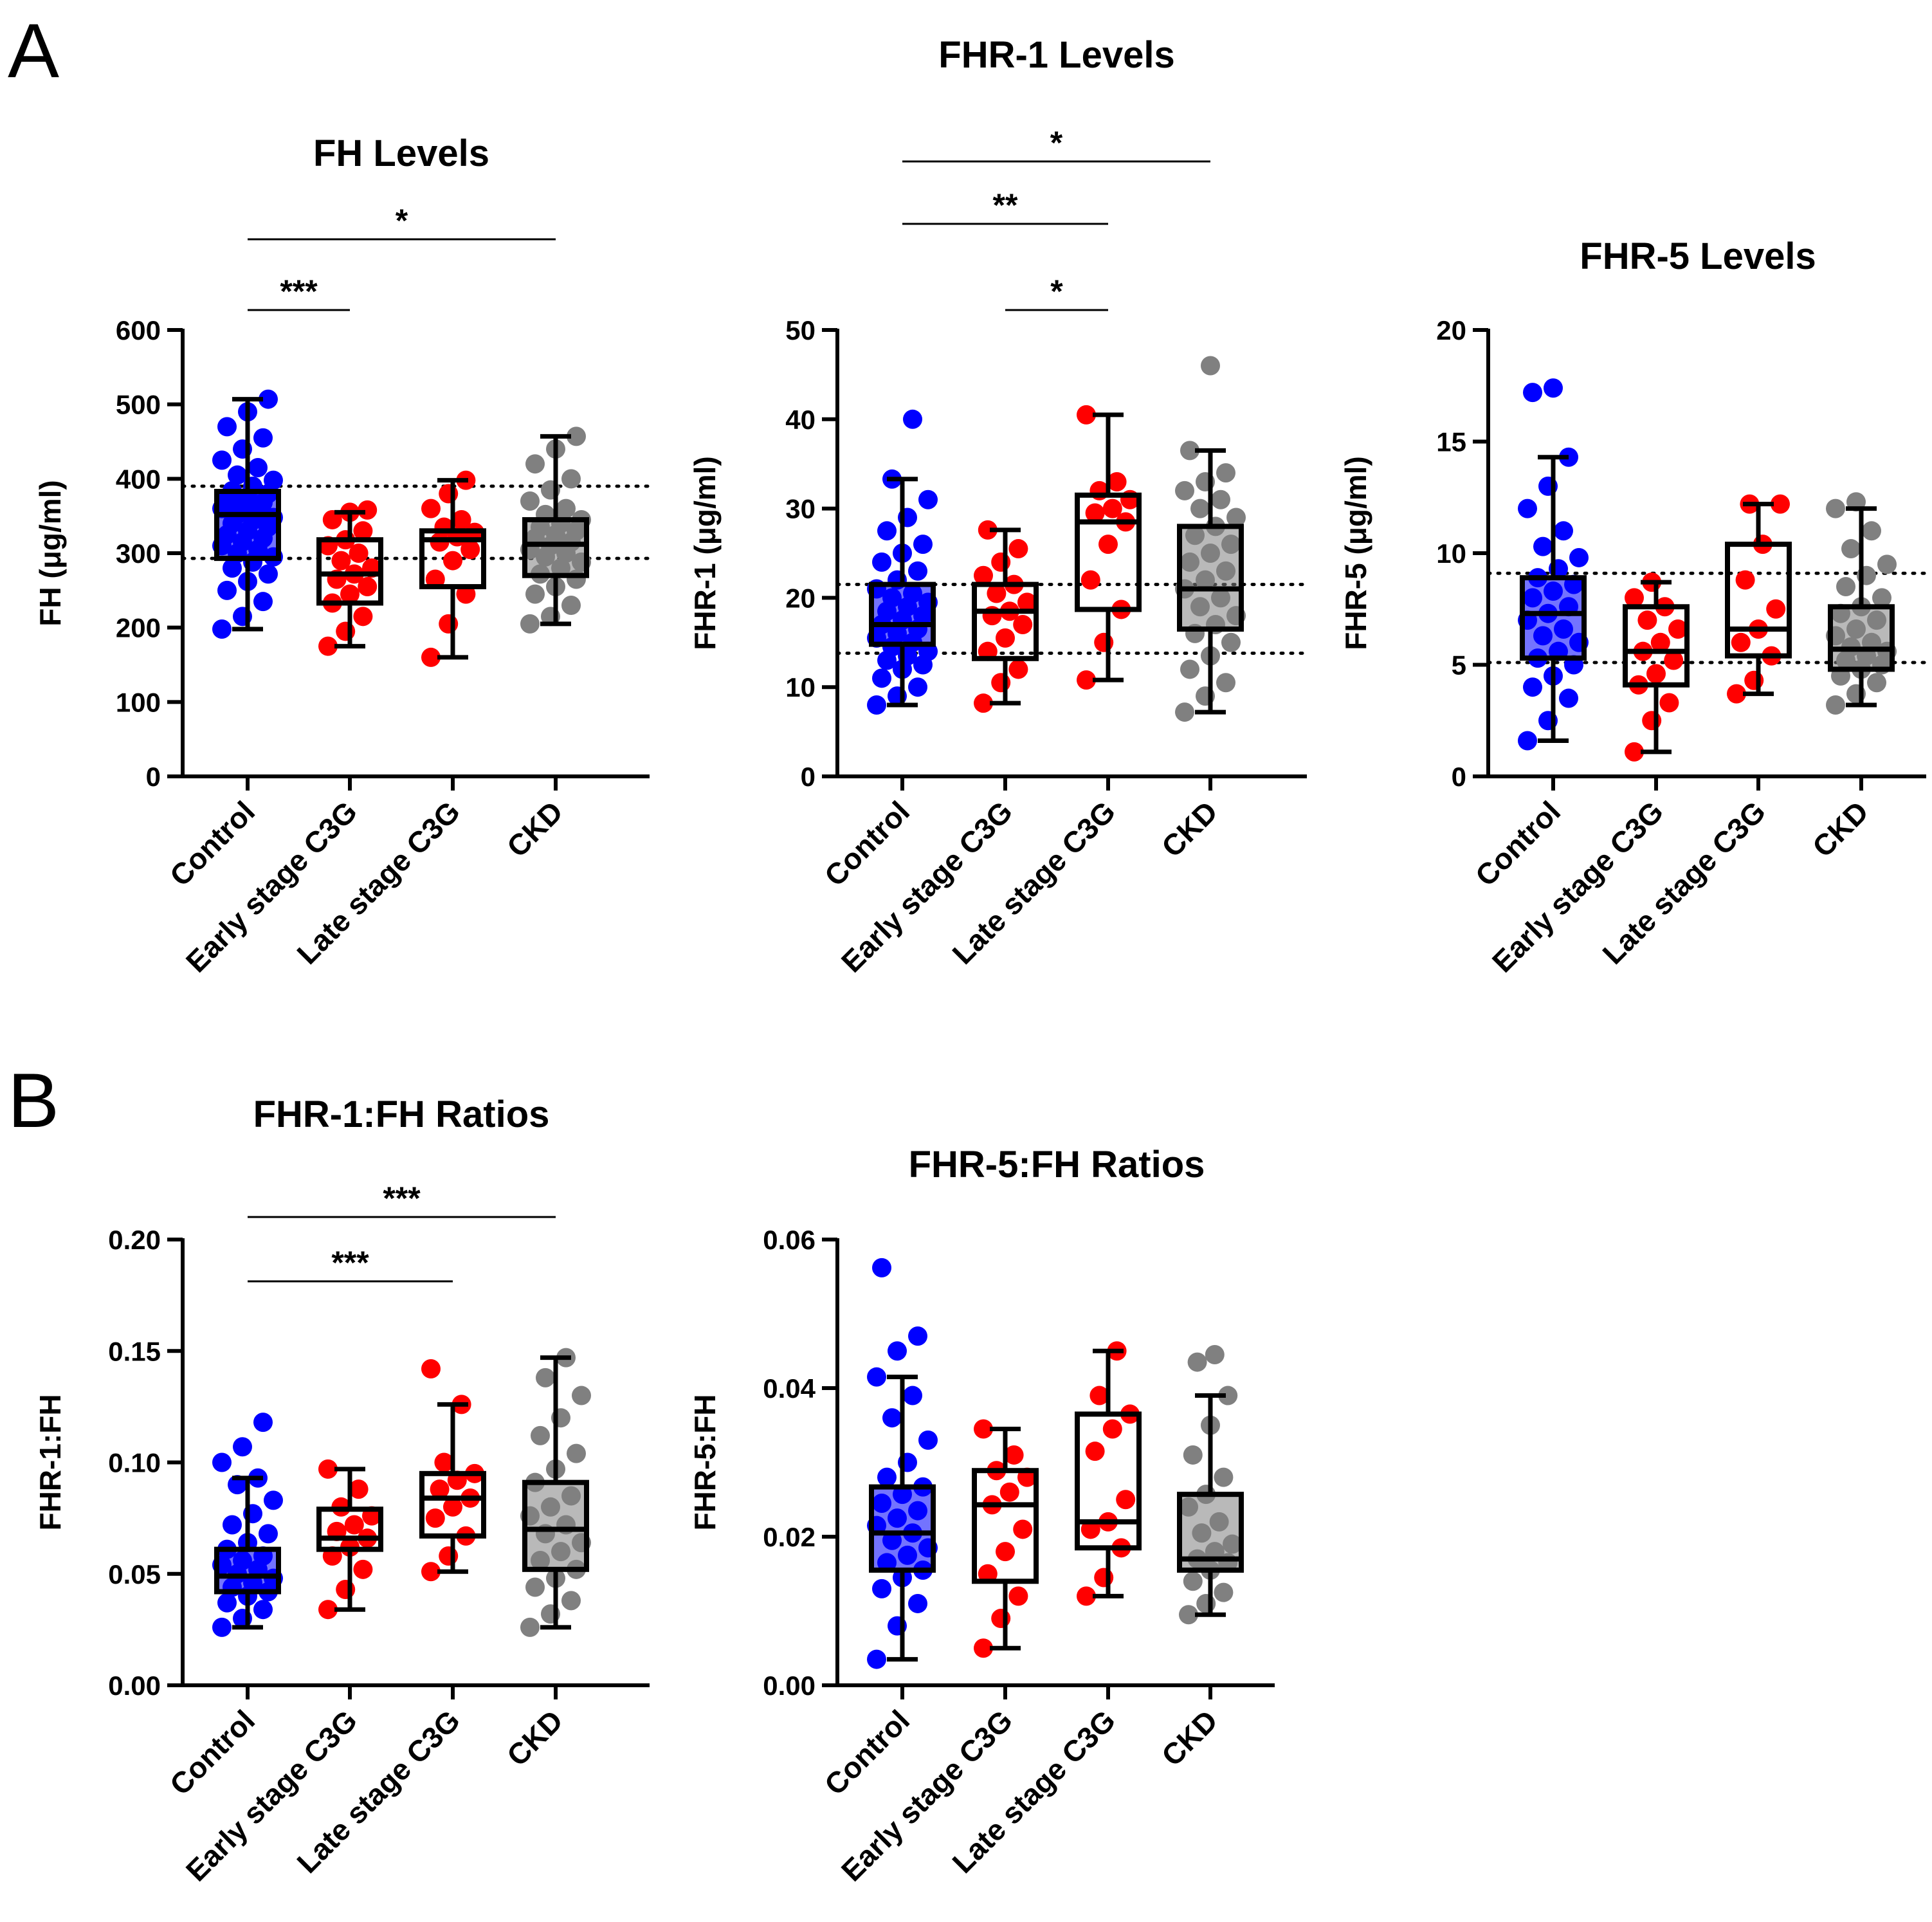 The height and width of the screenshot is (1922, 1932). I want to click on chart-title: FHR-1 Levels, so click(1056, 55).